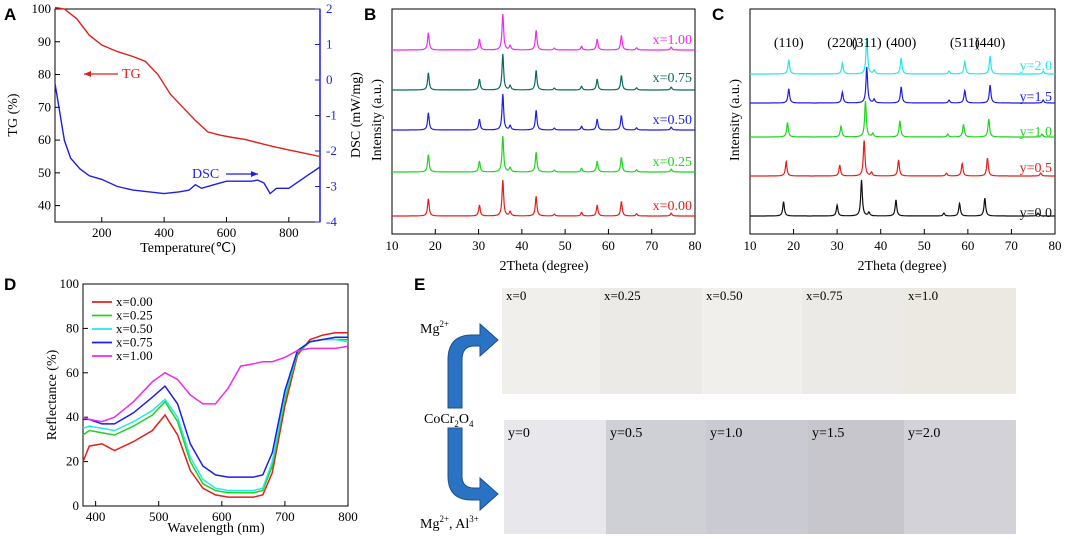 The height and width of the screenshot is (539, 1065). Describe the element at coordinates (377, 120) in the screenshot. I see `panel-b-ylabel: Intensity (a.u.)` at that location.